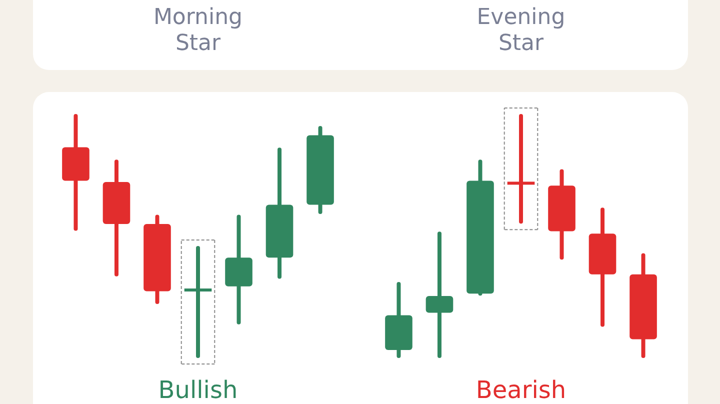  Describe the element at coordinates (521, 390) in the screenshot. I see `x-axis-title: Bearish` at that location.